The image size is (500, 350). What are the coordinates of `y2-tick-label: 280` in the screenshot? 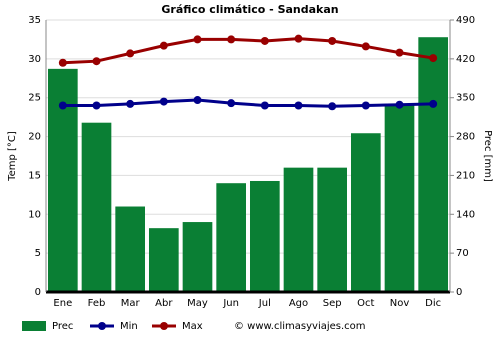 It's located at (465, 137).